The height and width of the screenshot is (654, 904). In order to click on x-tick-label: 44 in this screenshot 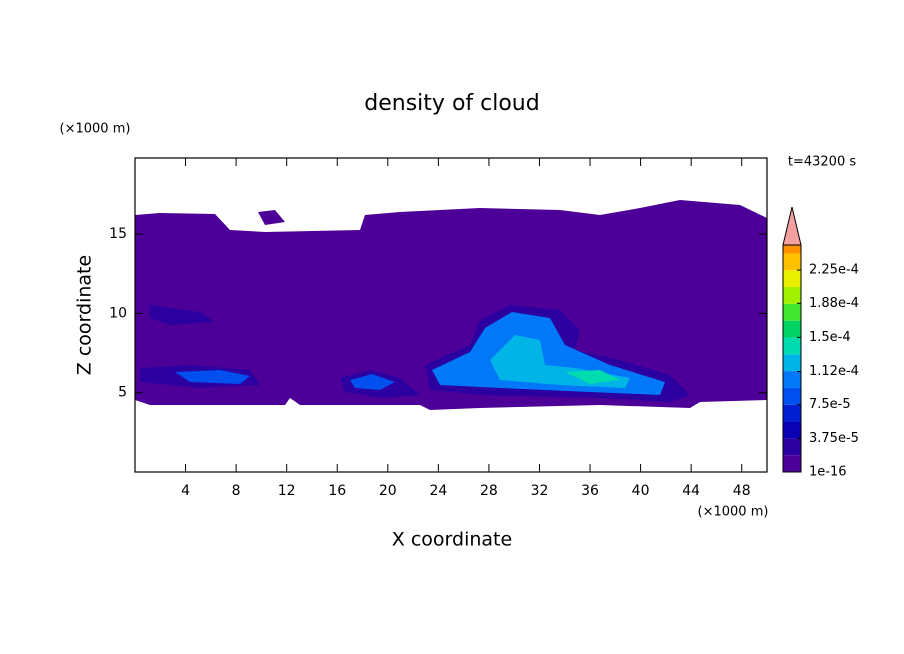, I will do `click(691, 491)`.